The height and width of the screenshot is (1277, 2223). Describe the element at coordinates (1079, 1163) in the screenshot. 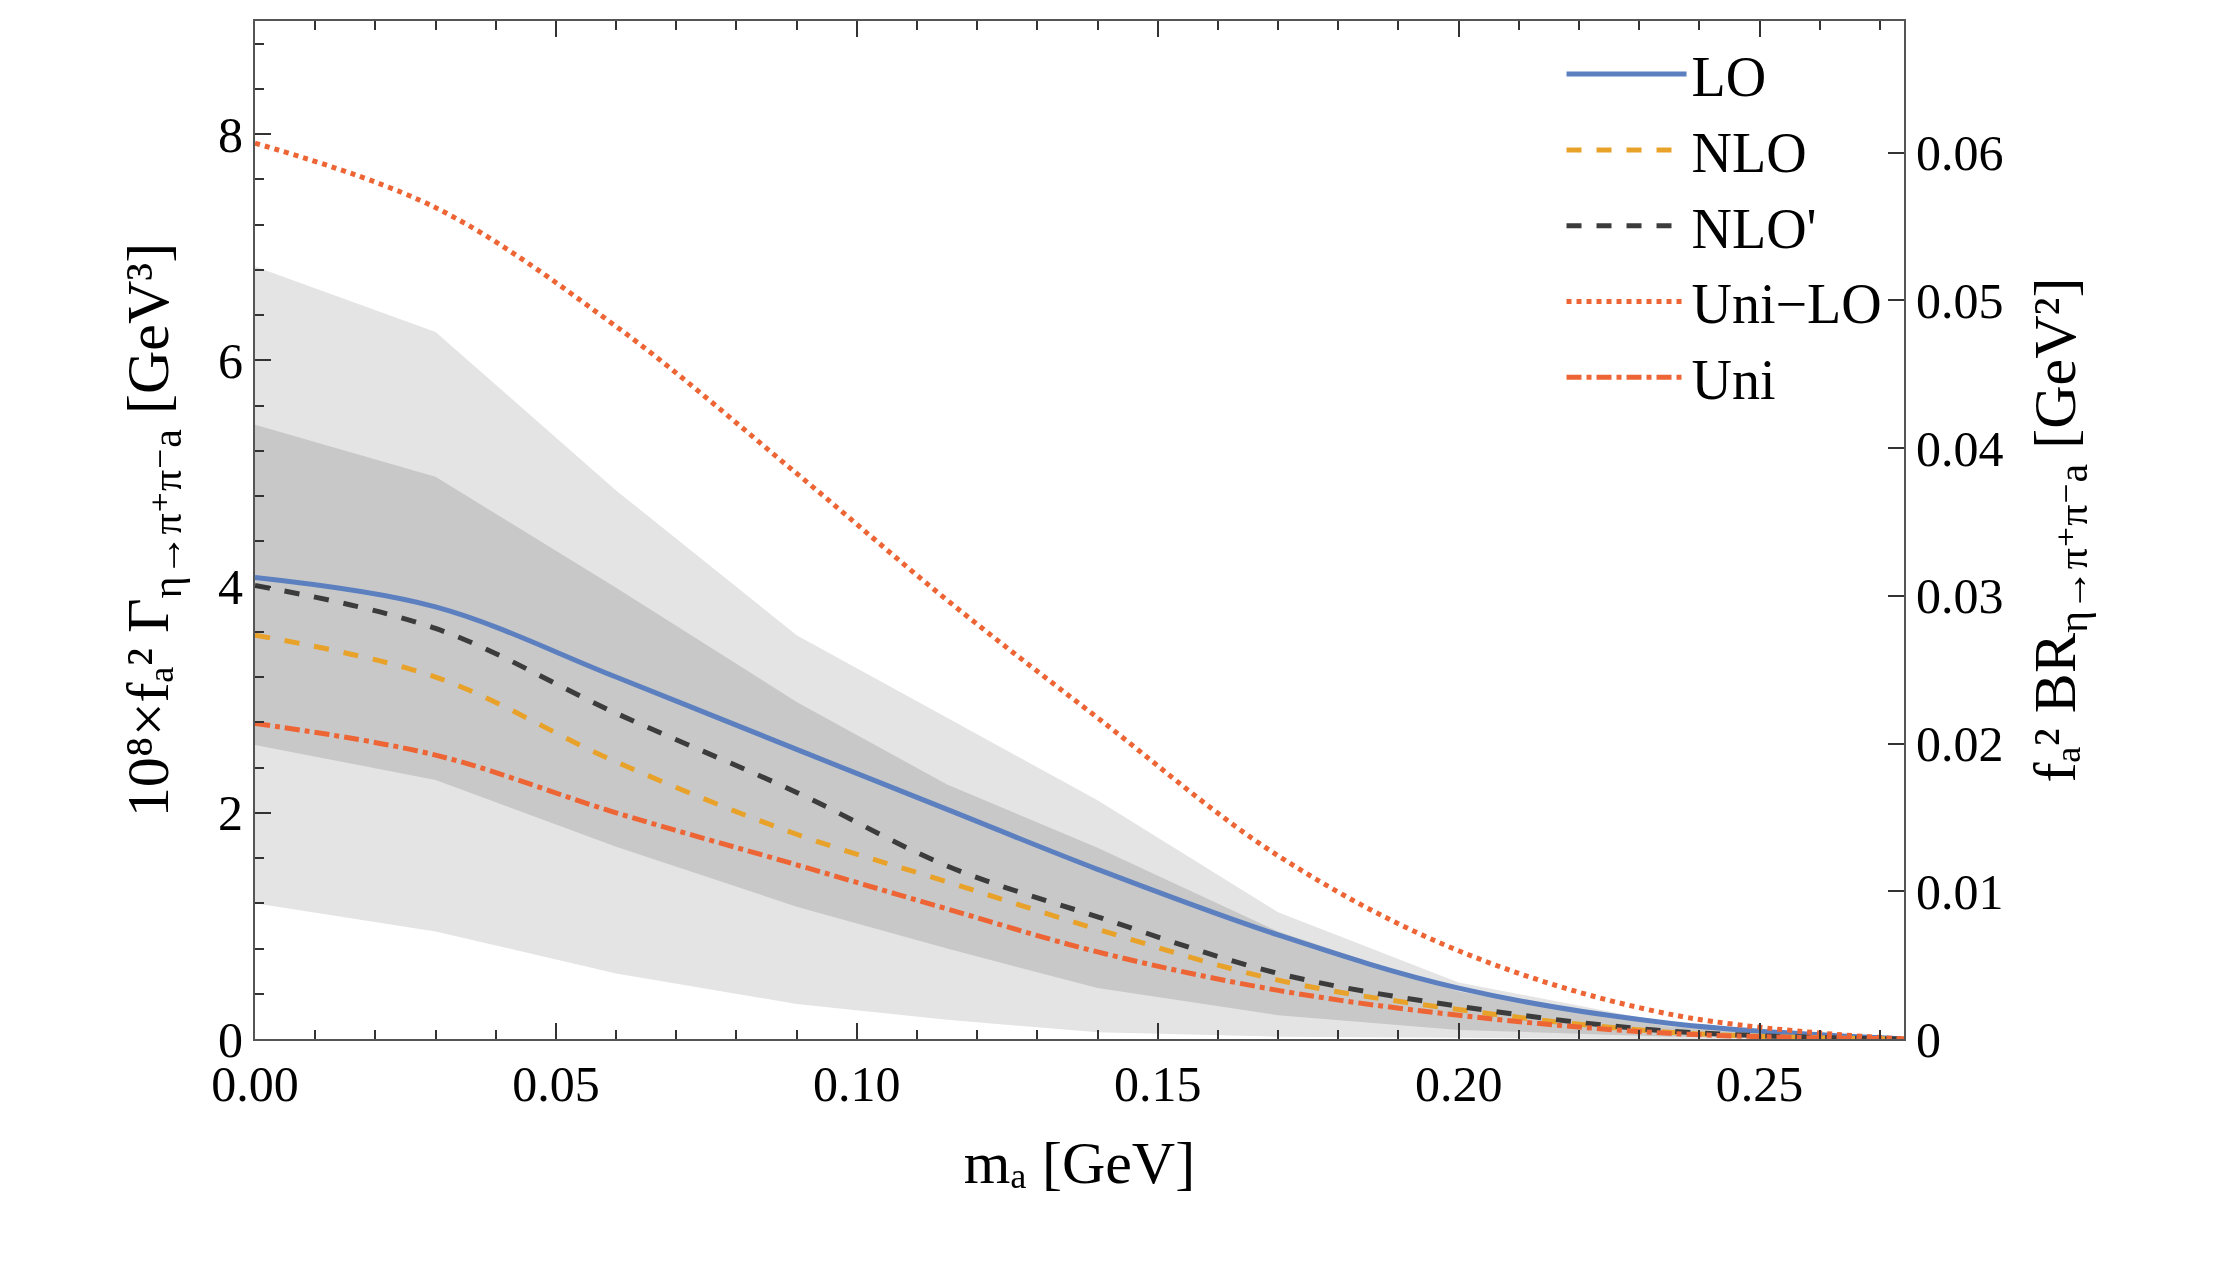

I see `x-axis-title: mₐ [GeV]` at that location.